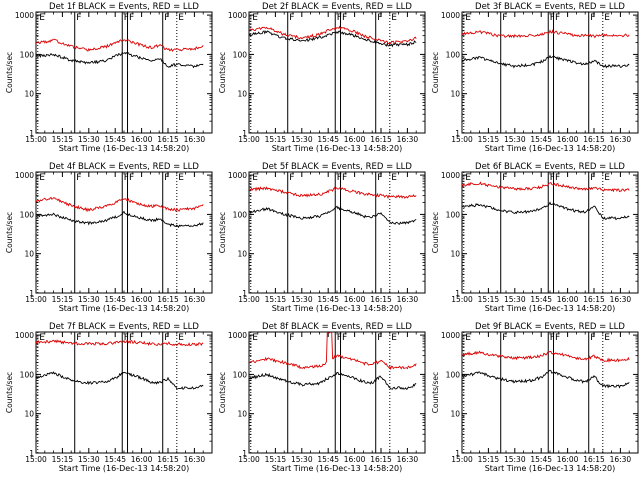 The height and width of the screenshot is (484, 640). What do you see at coordinates (550, 7) in the screenshot?
I see `panel-title: Det 3f BLACK = Events, RED = LLD` at bounding box center [550, 7].